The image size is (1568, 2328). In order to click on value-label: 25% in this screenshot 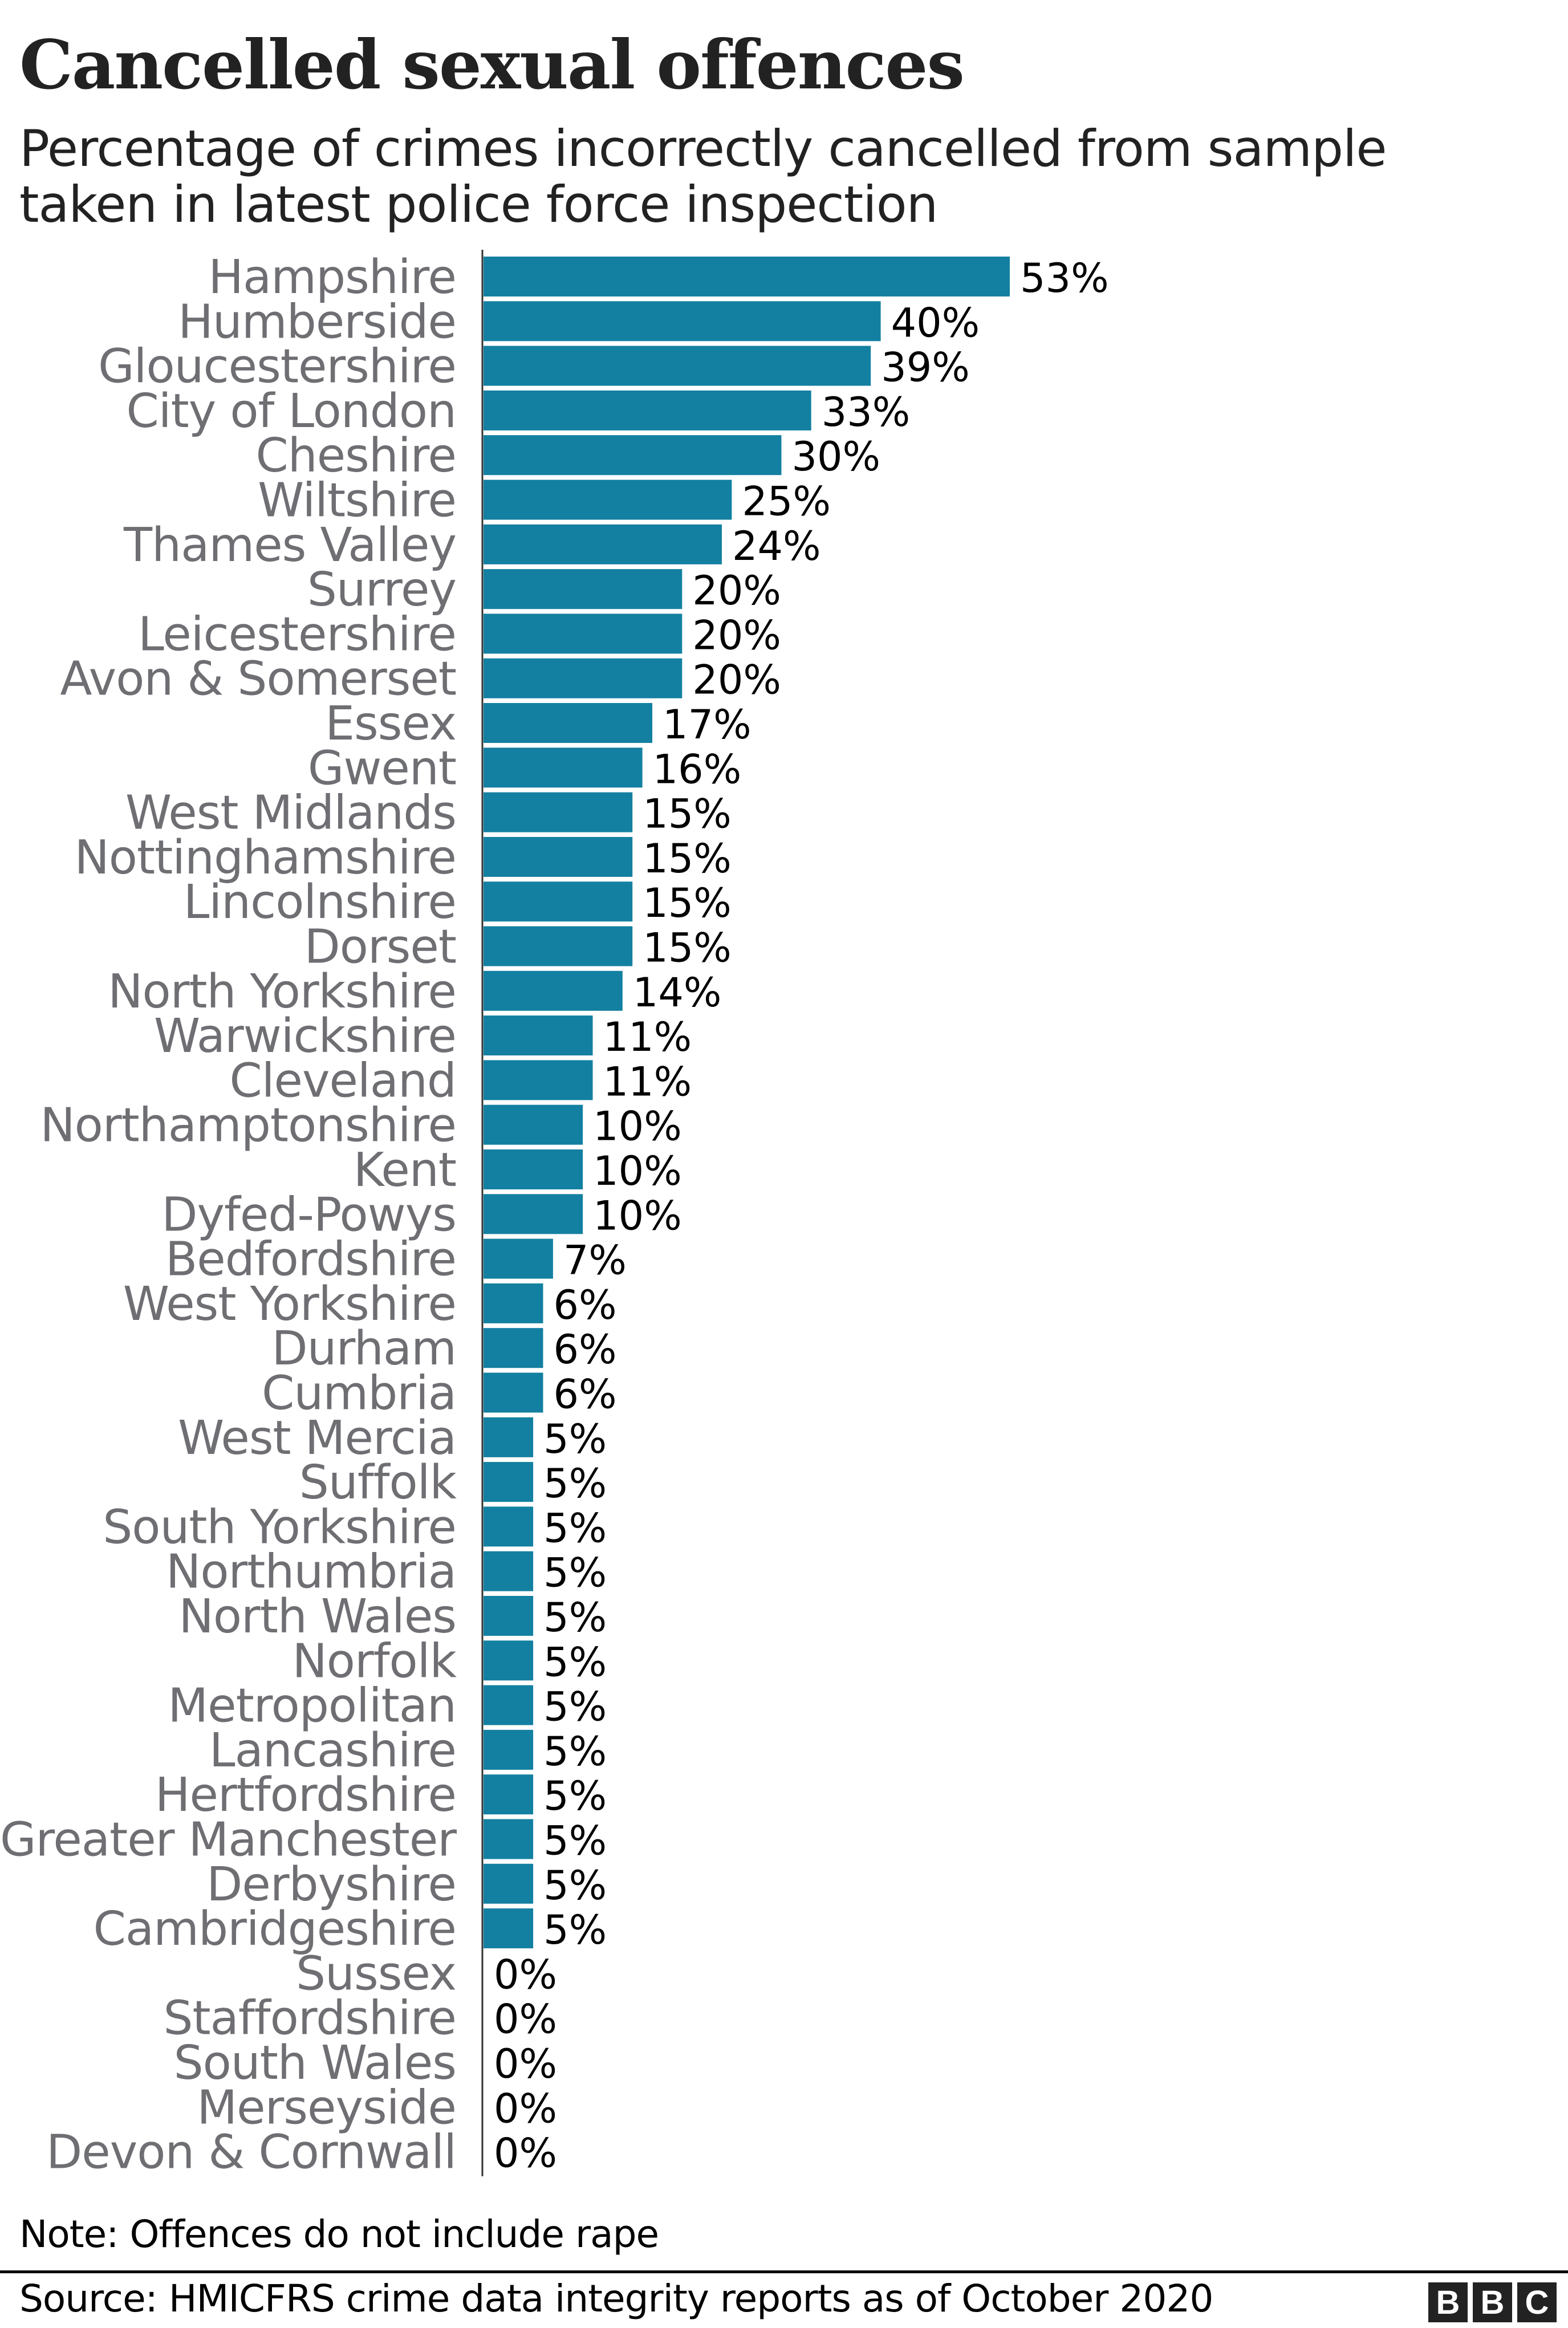, I will do `click(787, 501)`.